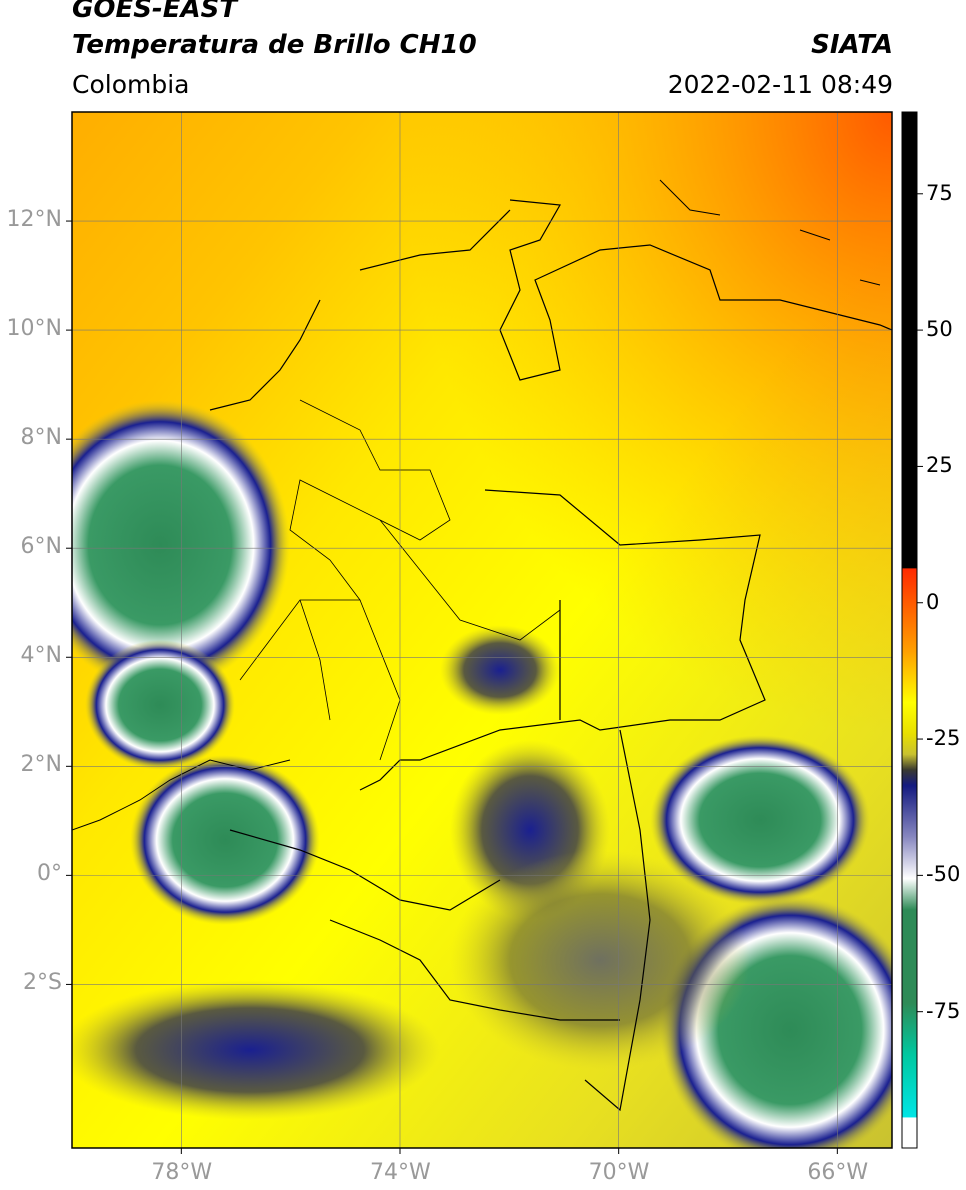  What do you see at coordinates (943, 738) in the screenshot?
I see `colorbar-label: -25` at bounding box center [943, 738].